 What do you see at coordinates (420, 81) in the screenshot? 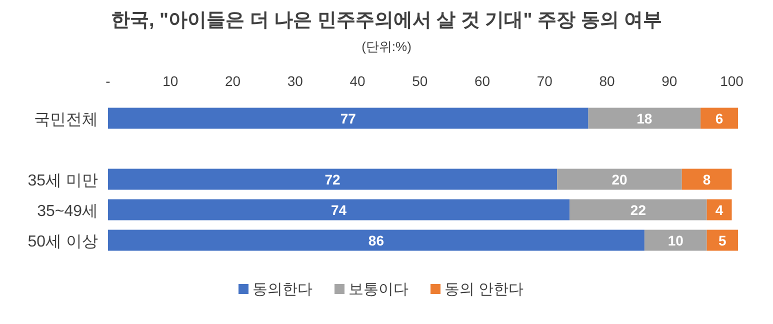
I see `x-tick-label: 50` at bounding box center [420, 81].